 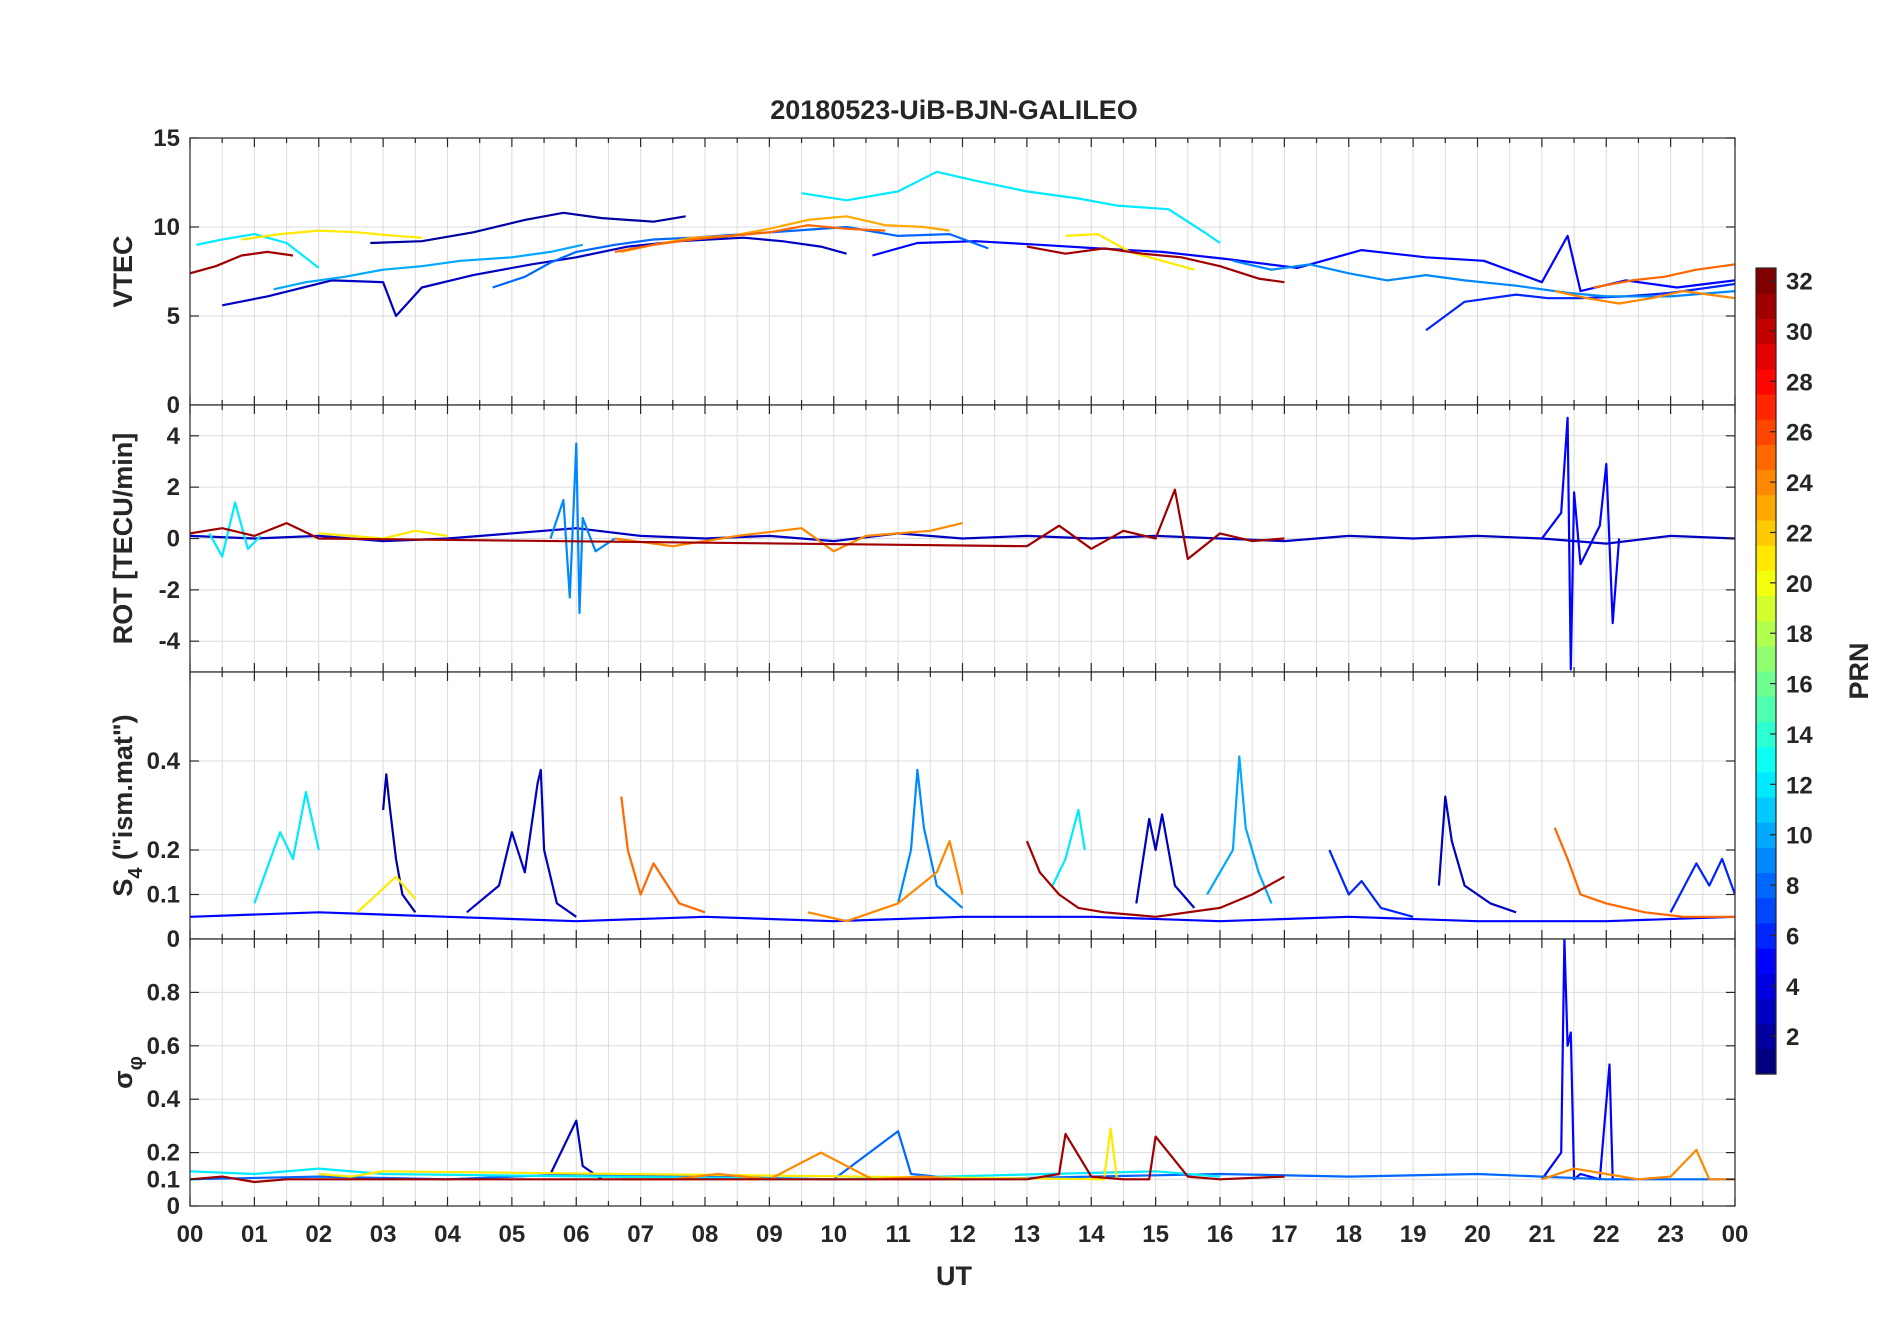 What do you see at coordinates (1799, 533) in the screenshot?
I see `colorbar-tick-label: 22` at bounding box center [1799, 533].